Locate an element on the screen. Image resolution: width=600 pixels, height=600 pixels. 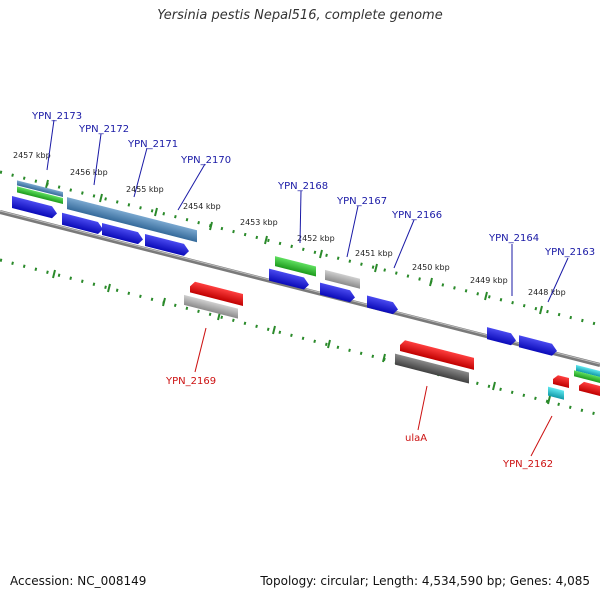
kbp-label: 2452 kbp is located at coordinates (316, 238).